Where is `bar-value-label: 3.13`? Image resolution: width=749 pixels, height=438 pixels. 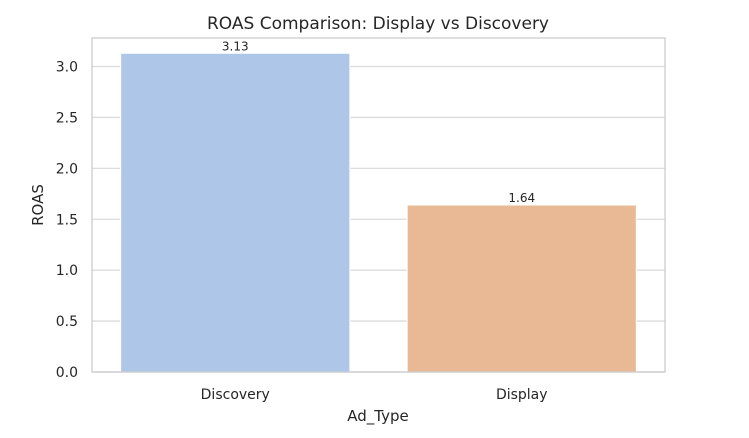 bar-value-label: 3.13 is located at coordinates (235, 46).